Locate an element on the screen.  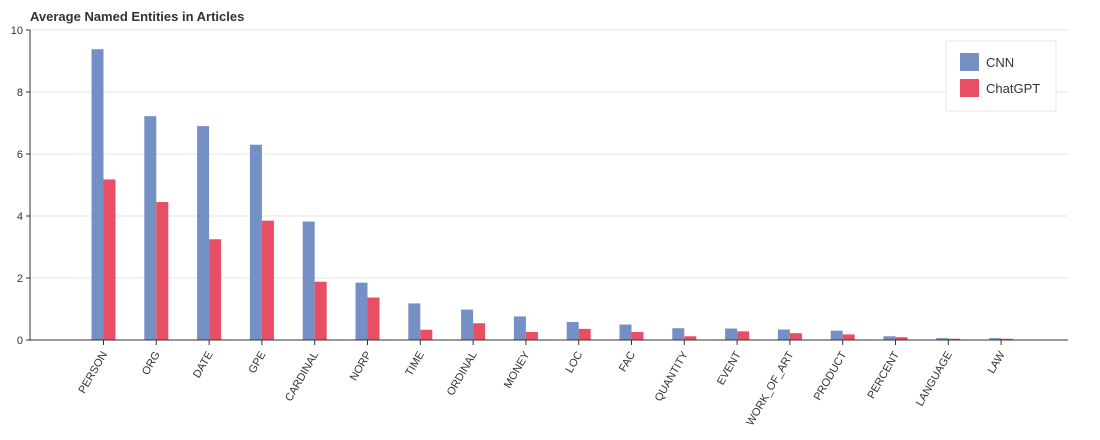
bar-chatgpt-language is located at coordinates (954, 339).